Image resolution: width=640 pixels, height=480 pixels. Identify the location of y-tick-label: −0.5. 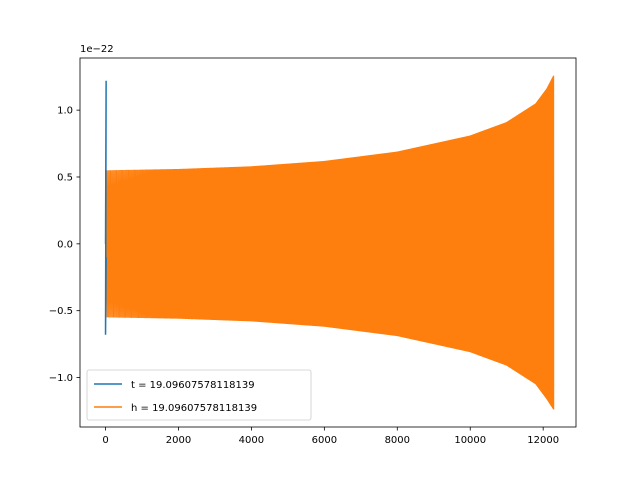
(61, 311).